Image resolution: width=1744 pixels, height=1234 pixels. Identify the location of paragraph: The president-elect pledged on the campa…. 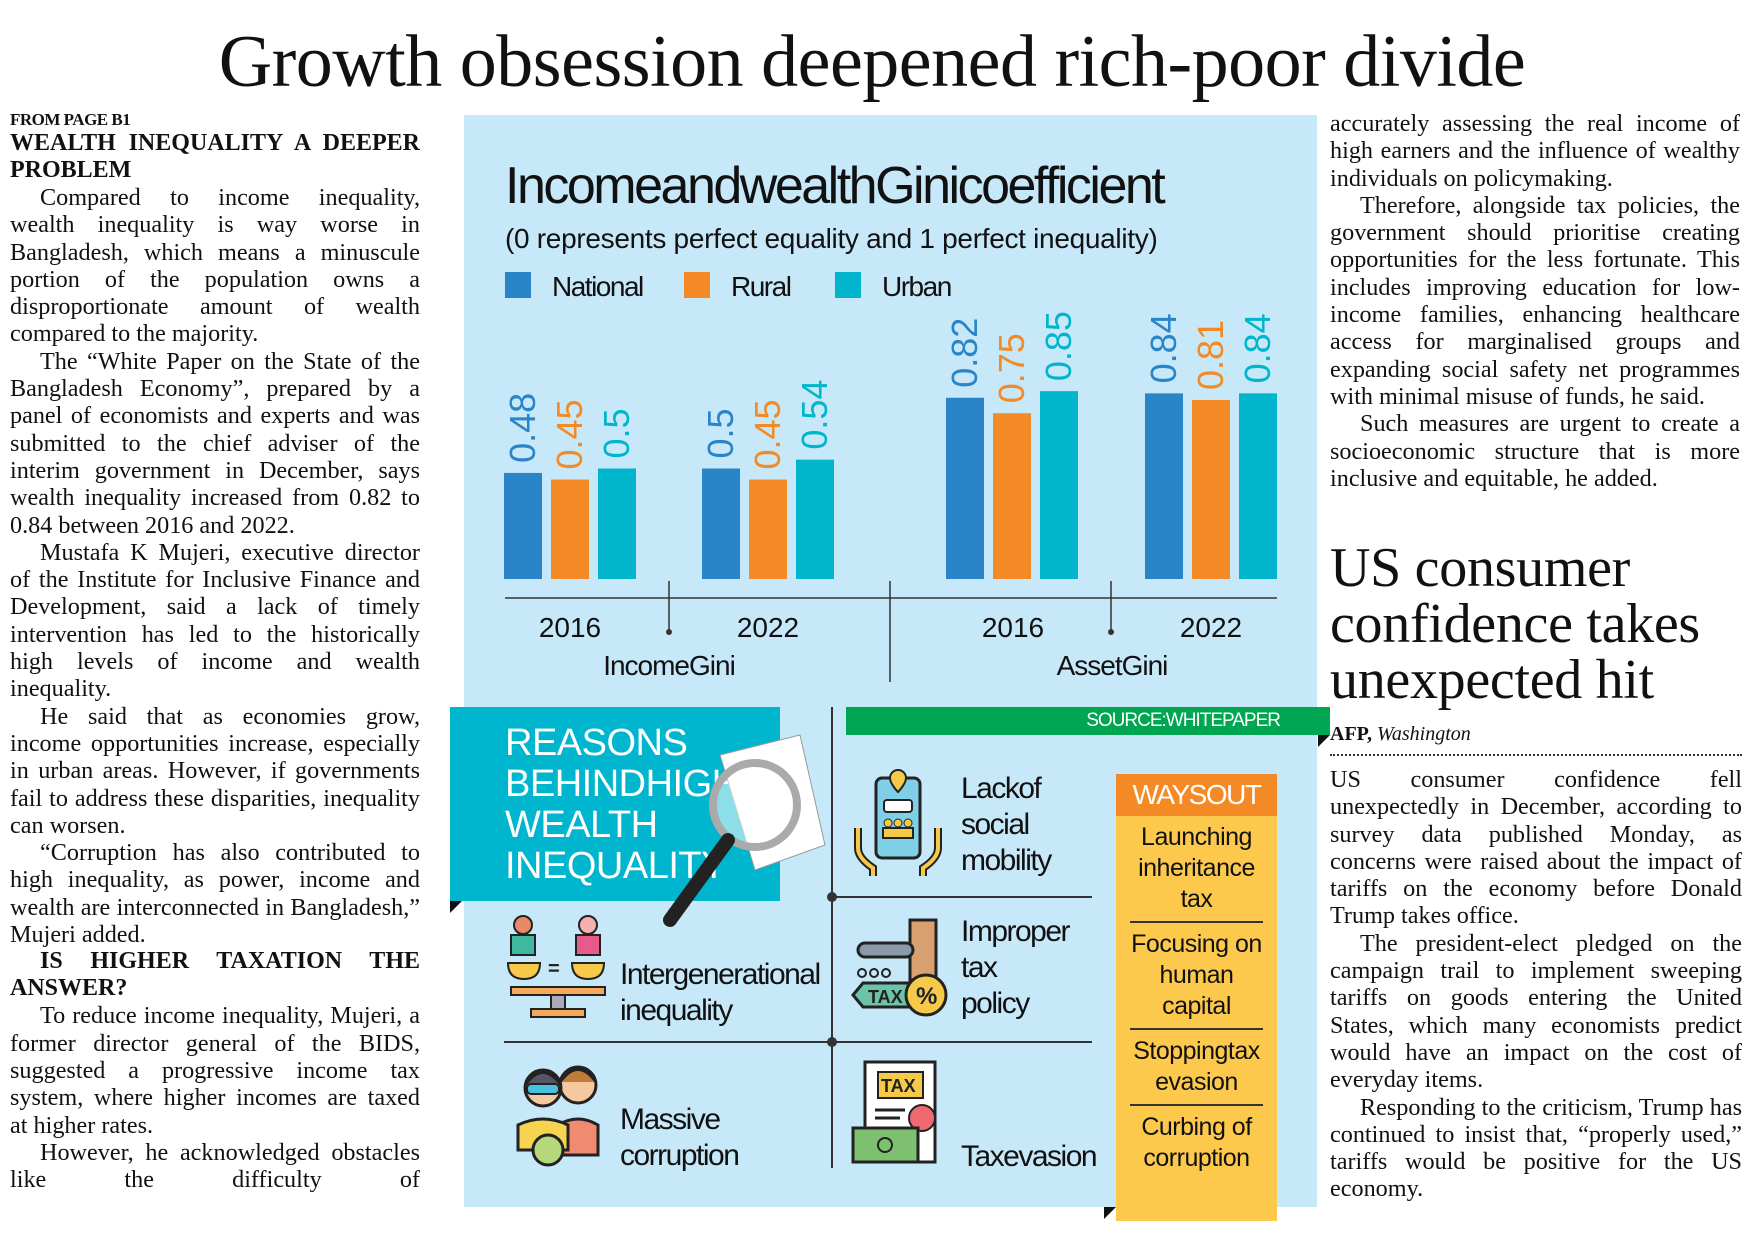
(1536, 1011).